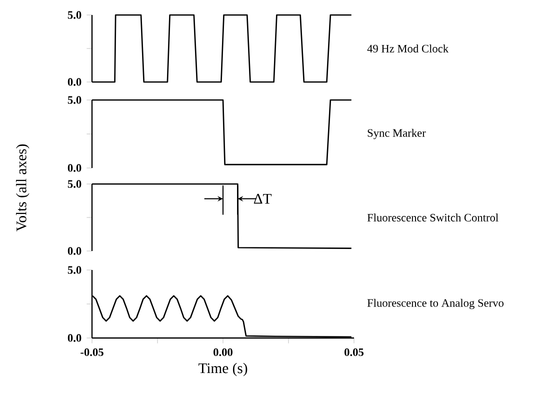 This screenshot has height=406, width=533. I want to click on x-tick-label: -0.05, so click(92, 352).